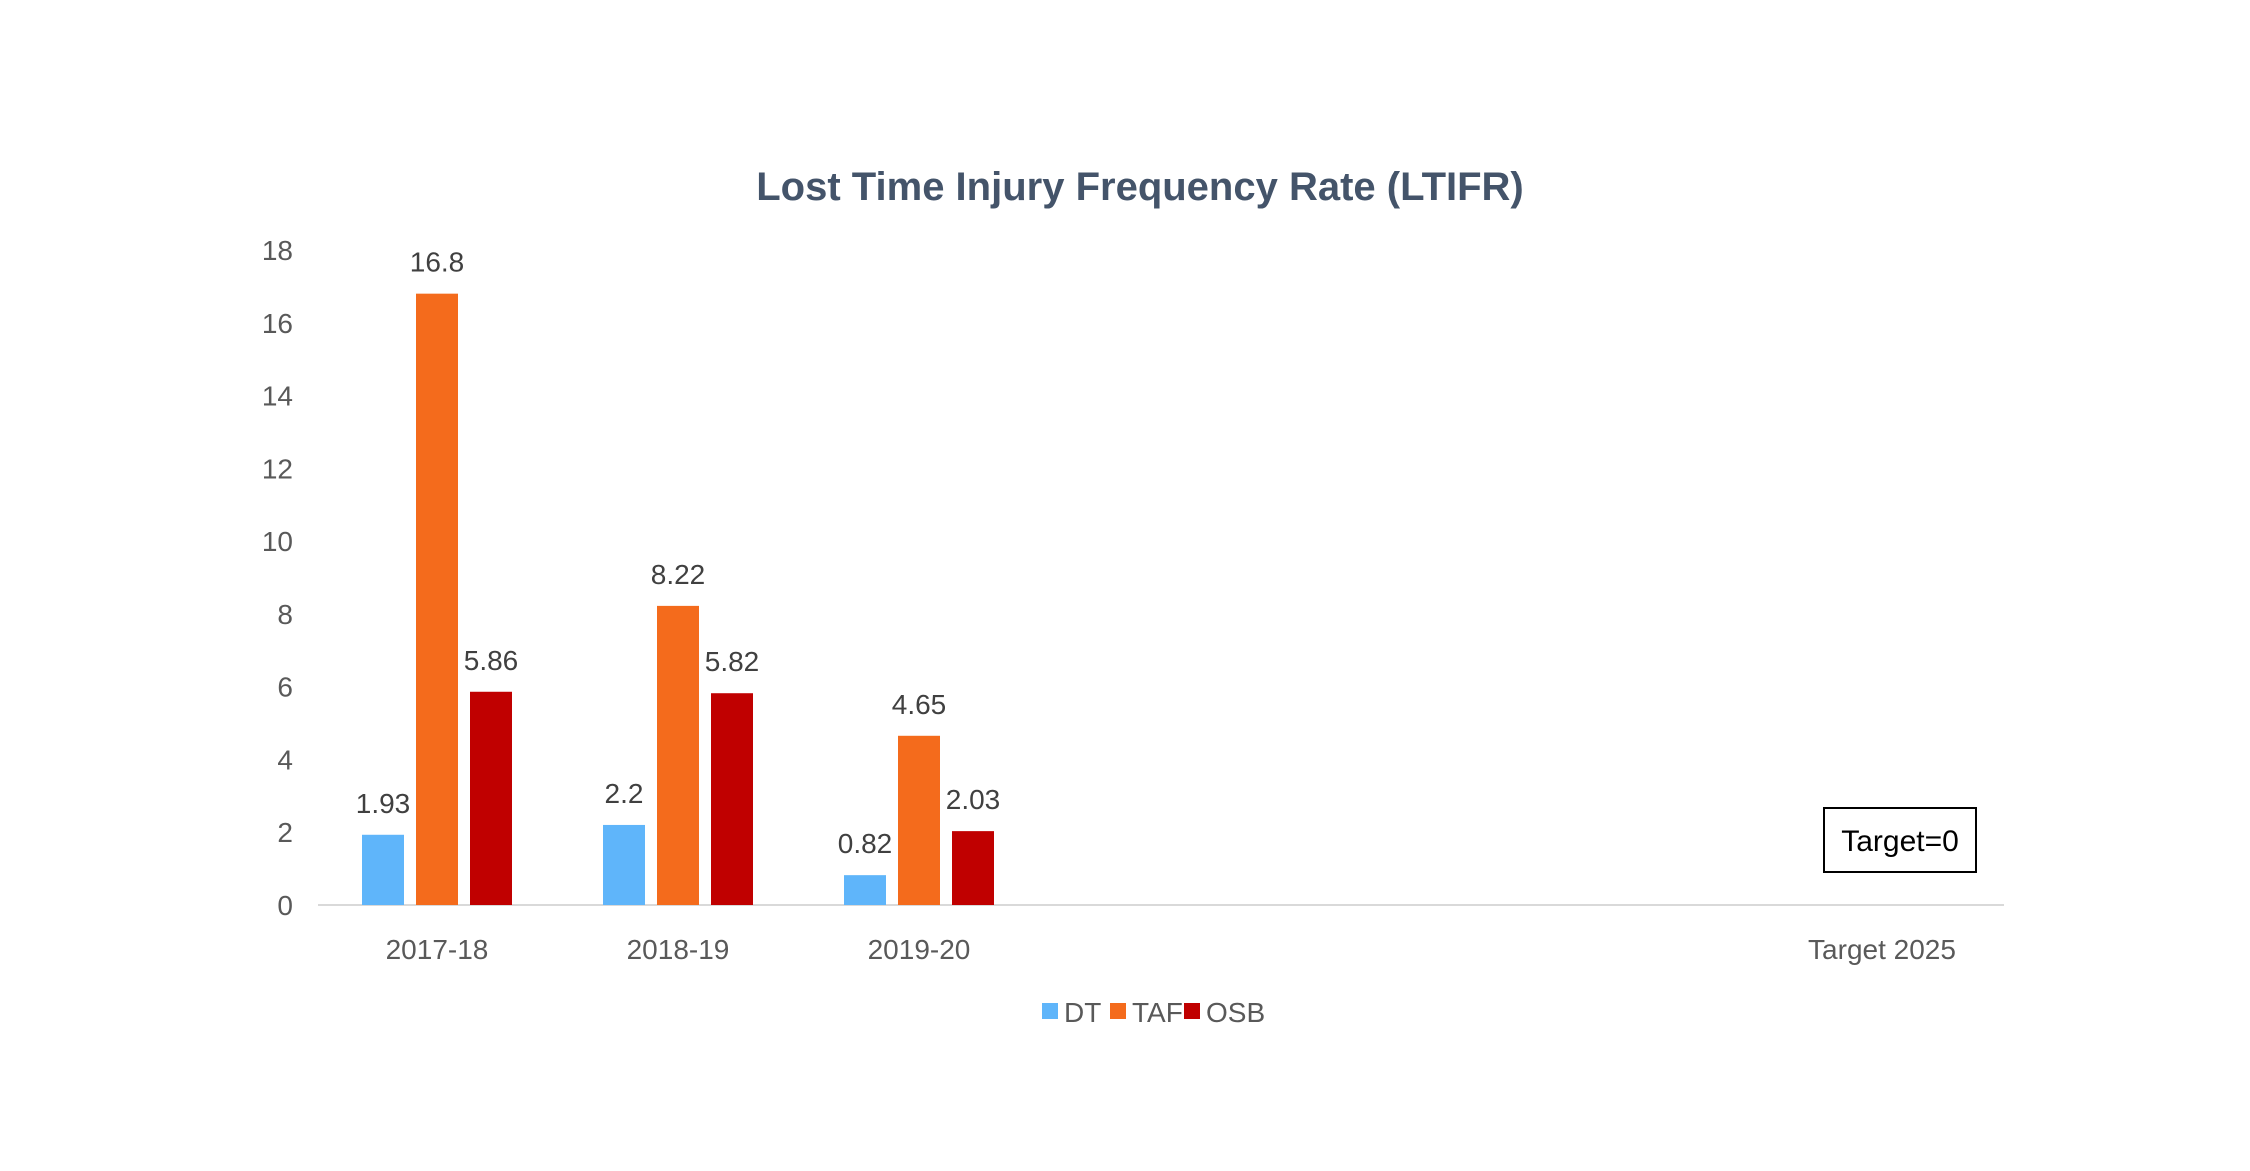 The image size is (2250, 1171). Describe the element at coordinates (277, 541) in the screenshot. I see `y-tick-label: 10` at that location.